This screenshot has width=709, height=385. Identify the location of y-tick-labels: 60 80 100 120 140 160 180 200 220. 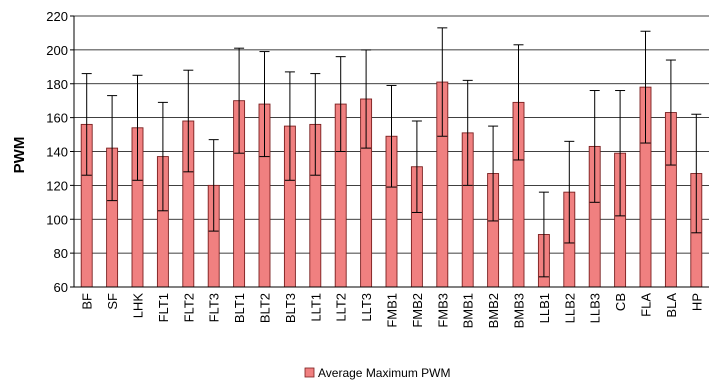
(57, 152).